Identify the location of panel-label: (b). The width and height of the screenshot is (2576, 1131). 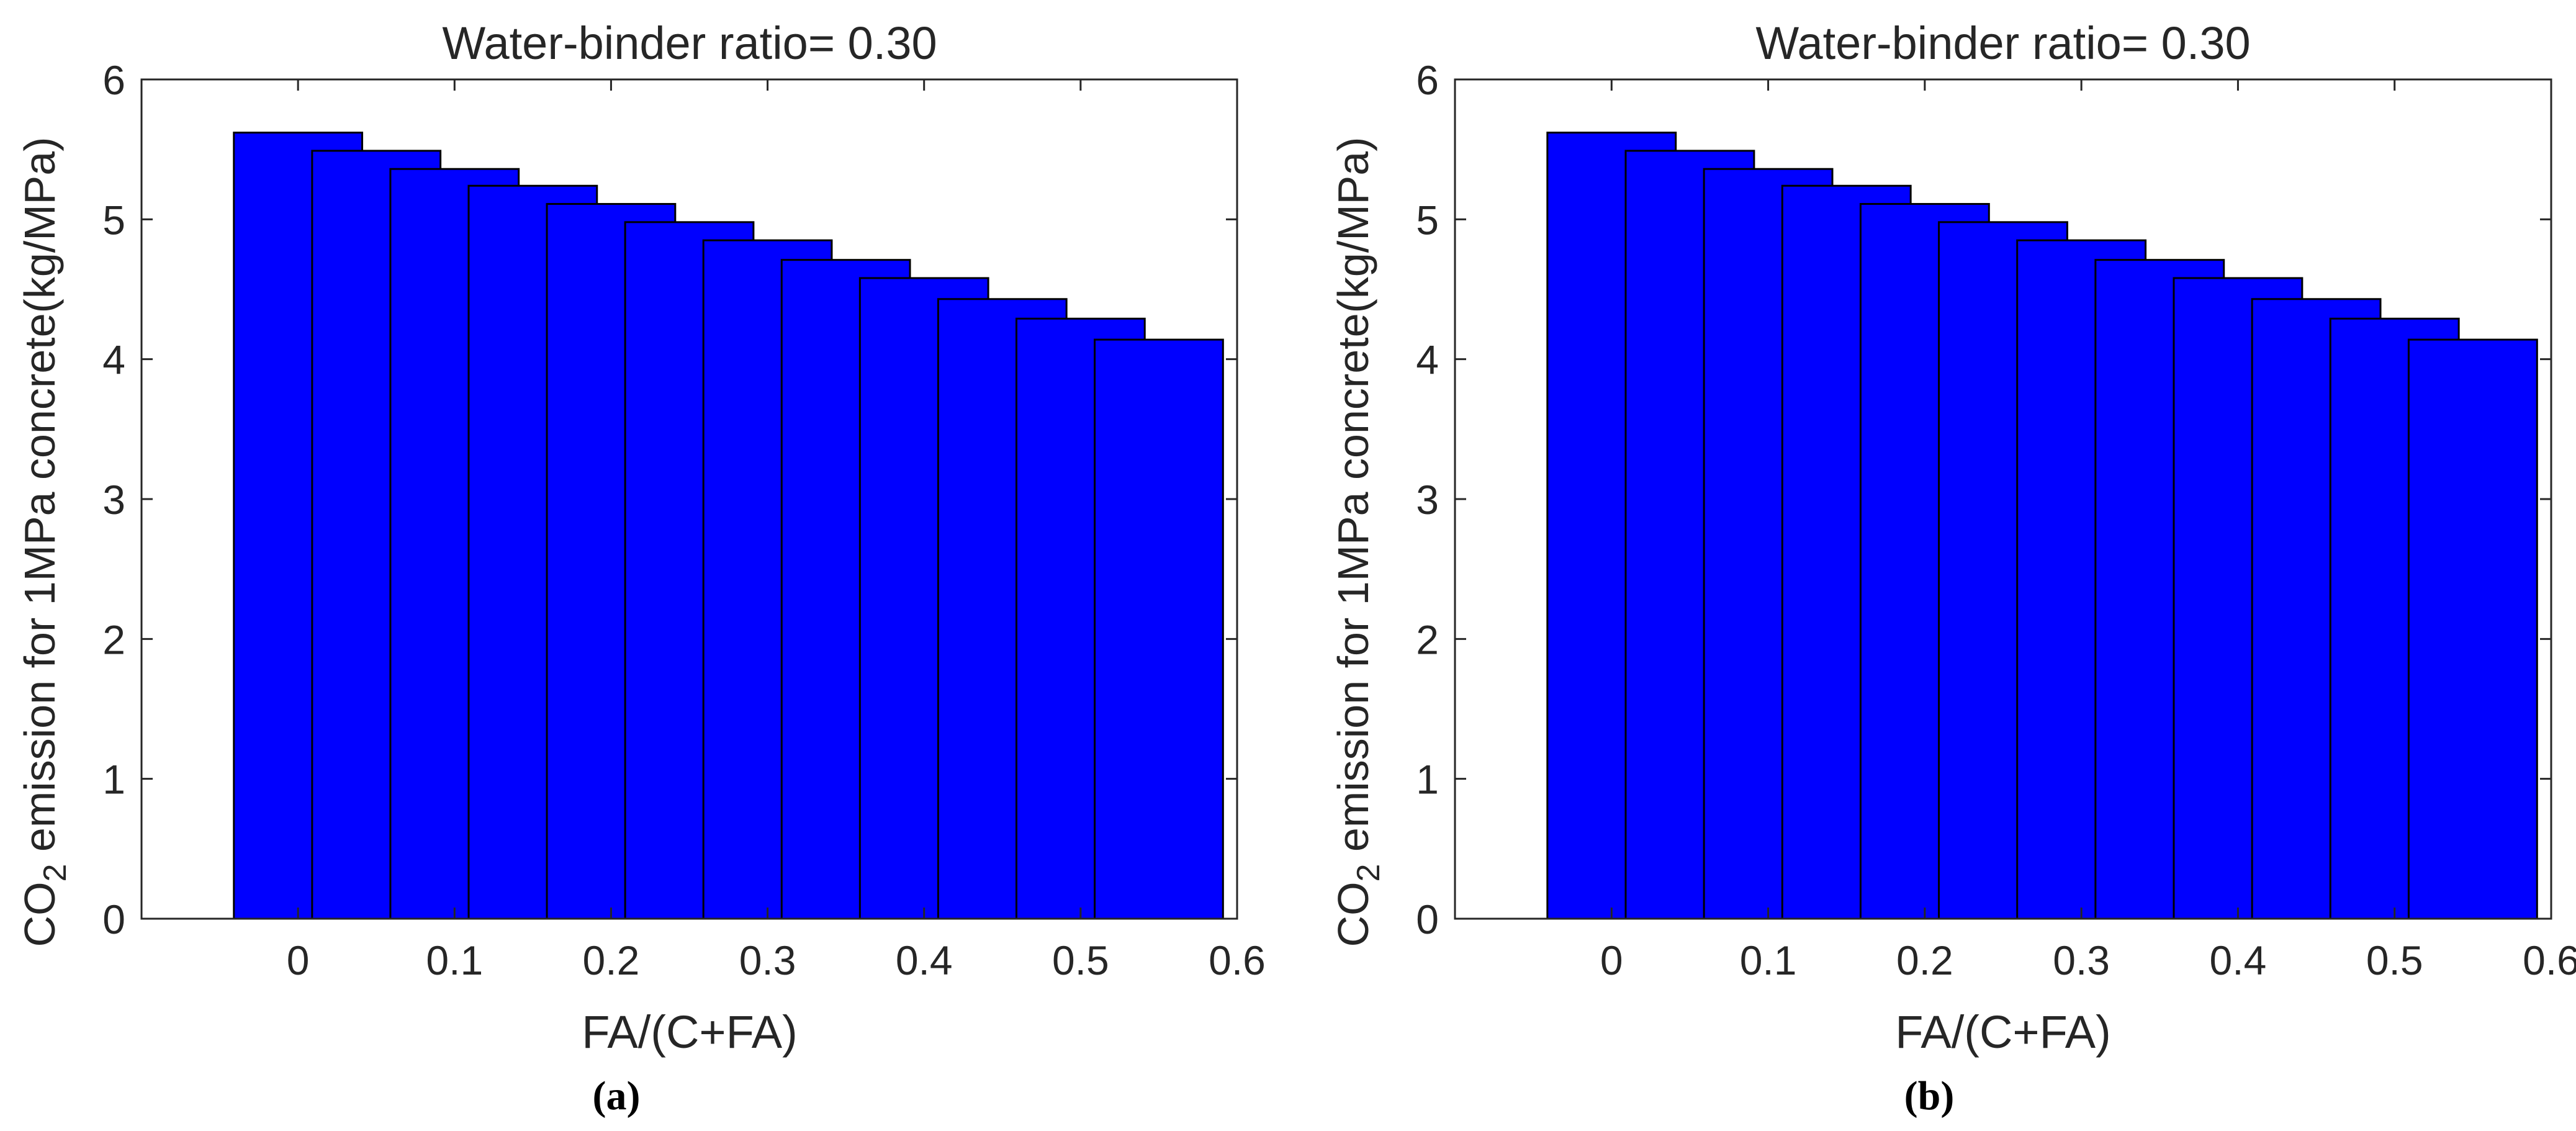
(1929, 1096).